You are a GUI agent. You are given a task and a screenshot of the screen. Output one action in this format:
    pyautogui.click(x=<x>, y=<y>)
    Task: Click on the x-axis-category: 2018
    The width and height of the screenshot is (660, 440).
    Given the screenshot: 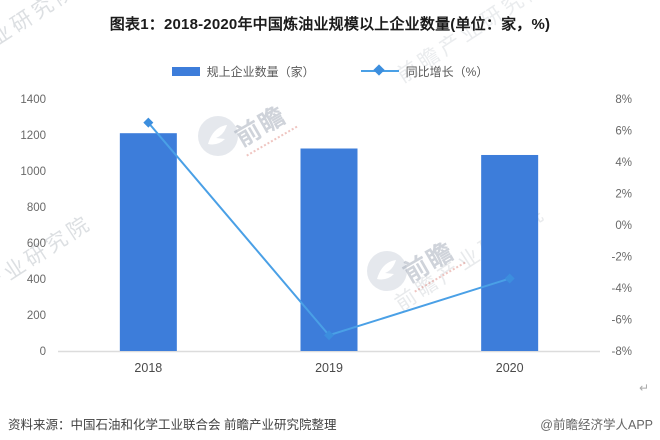 What is the action you would take?
    pyautogui.click(x=148, y=368)
    